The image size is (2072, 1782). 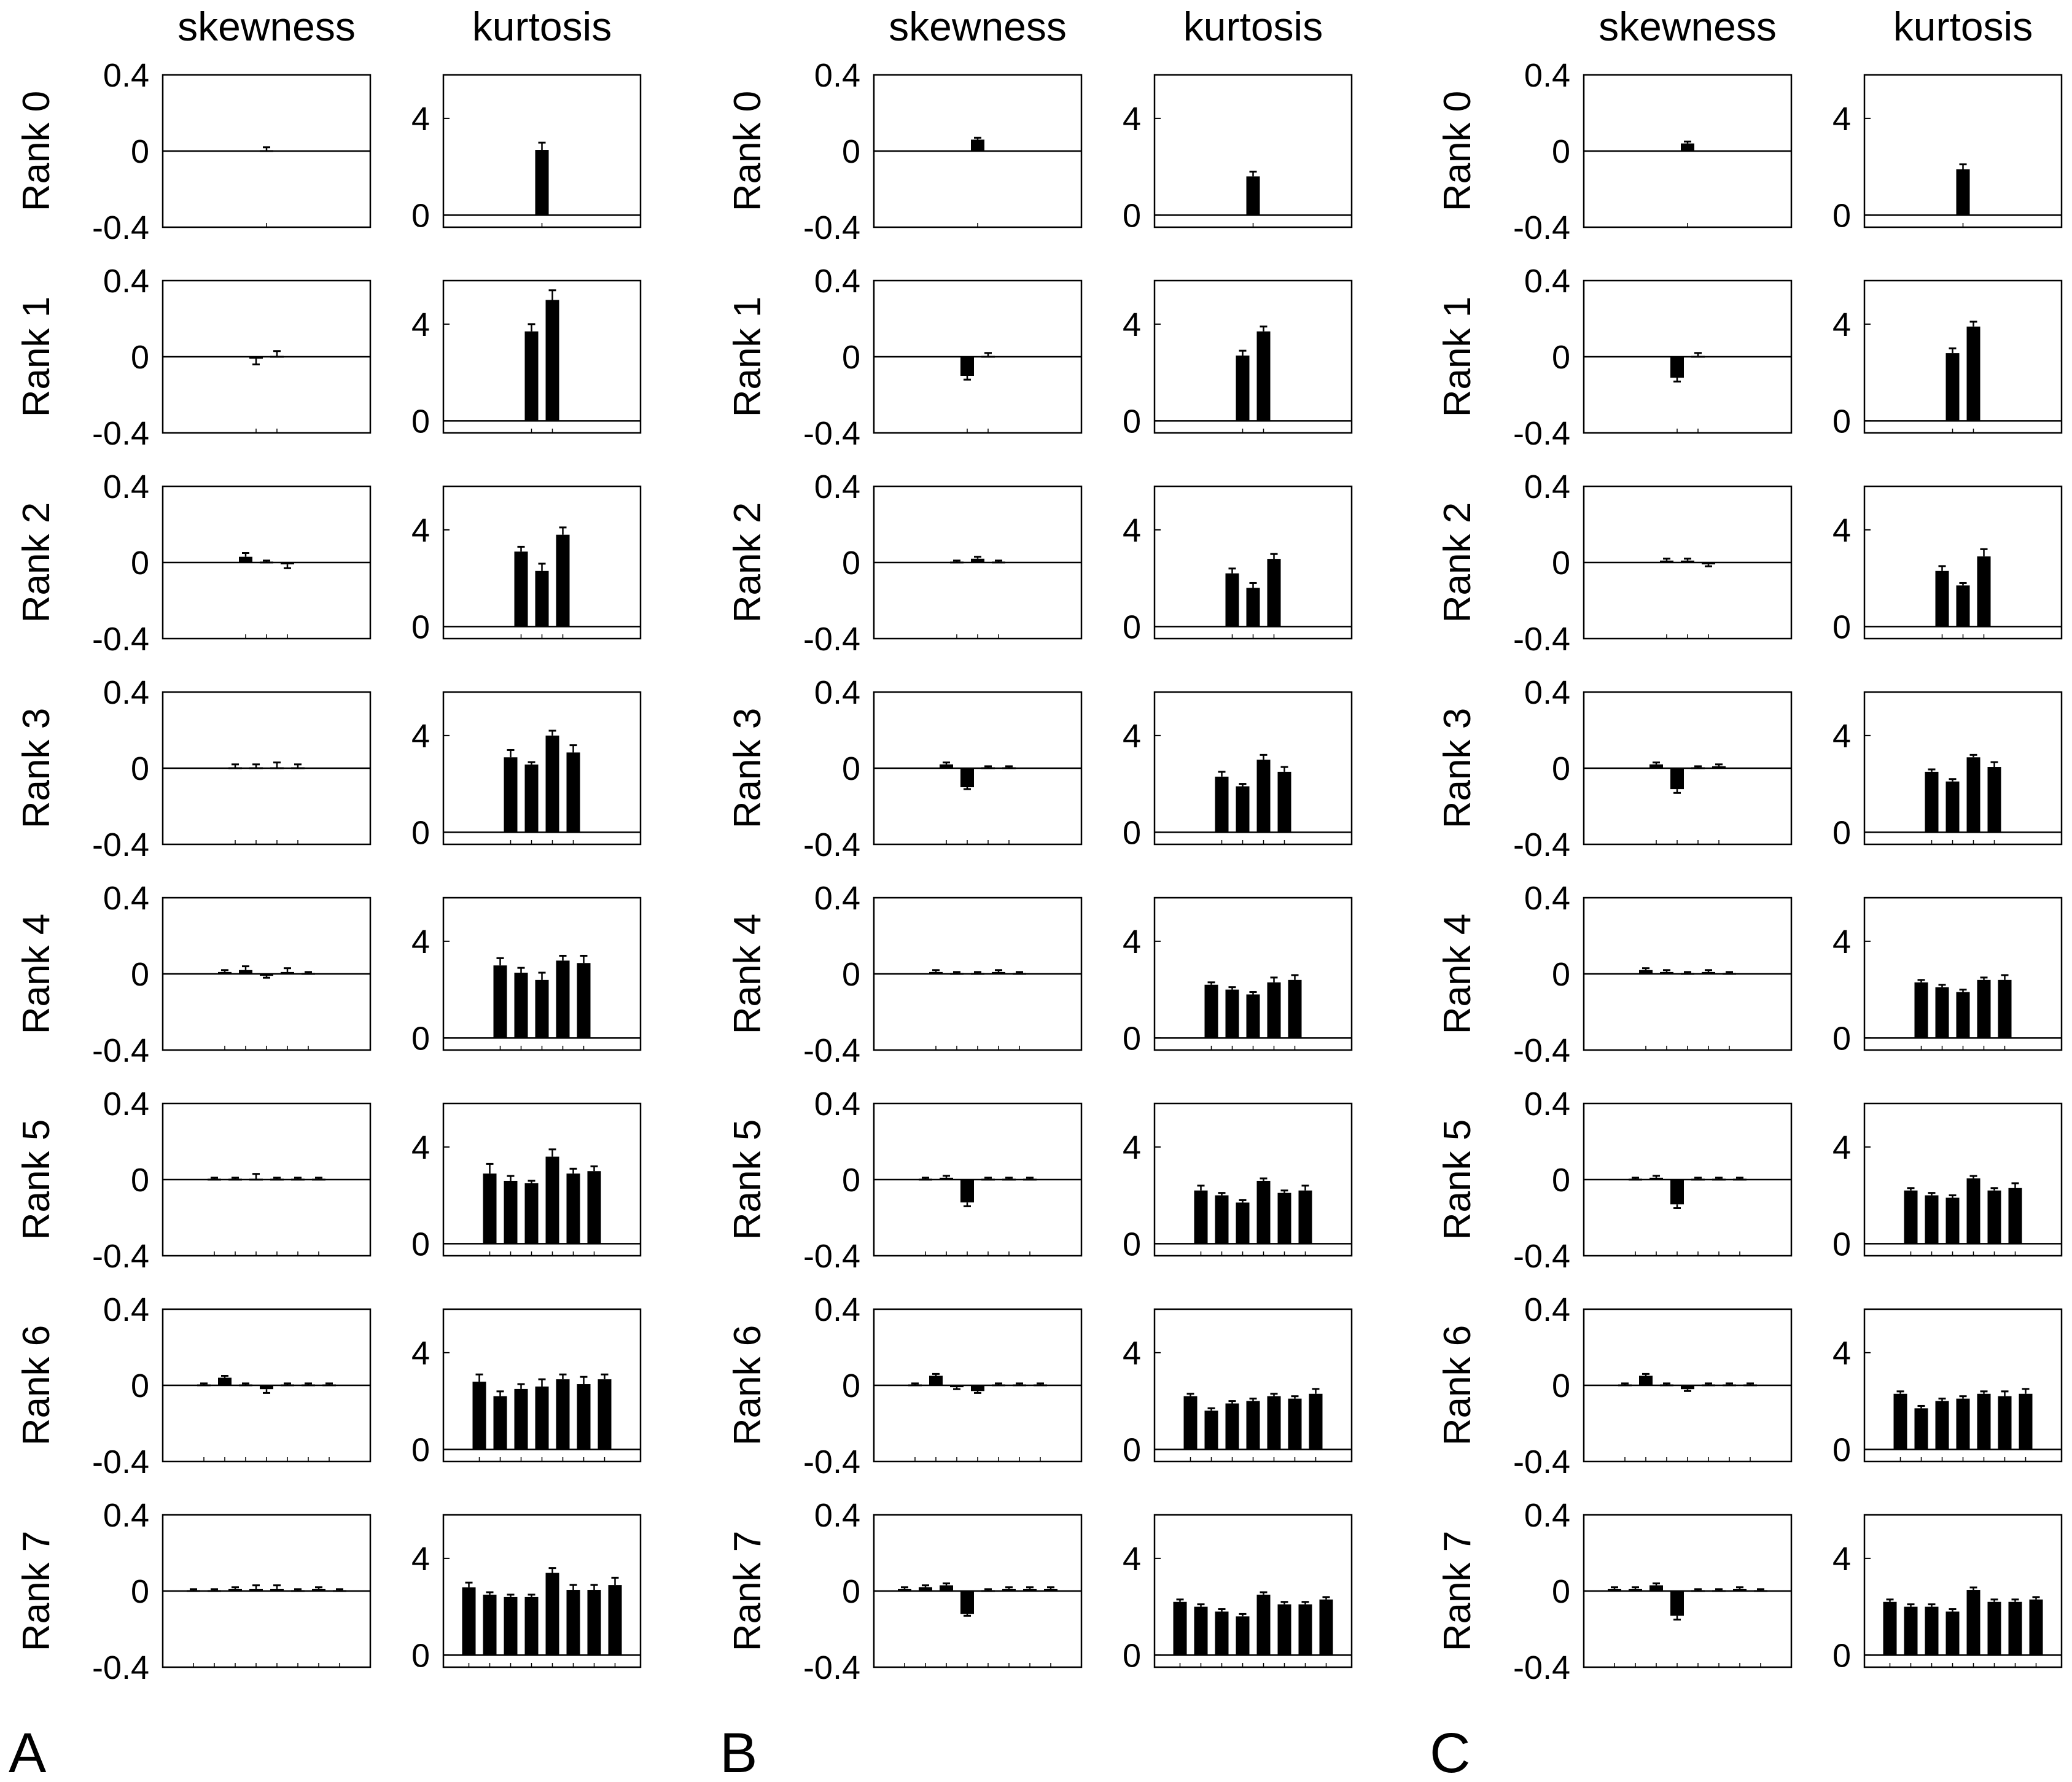 I want to click on row-label: Rank 1, so click(x=36, y=357).